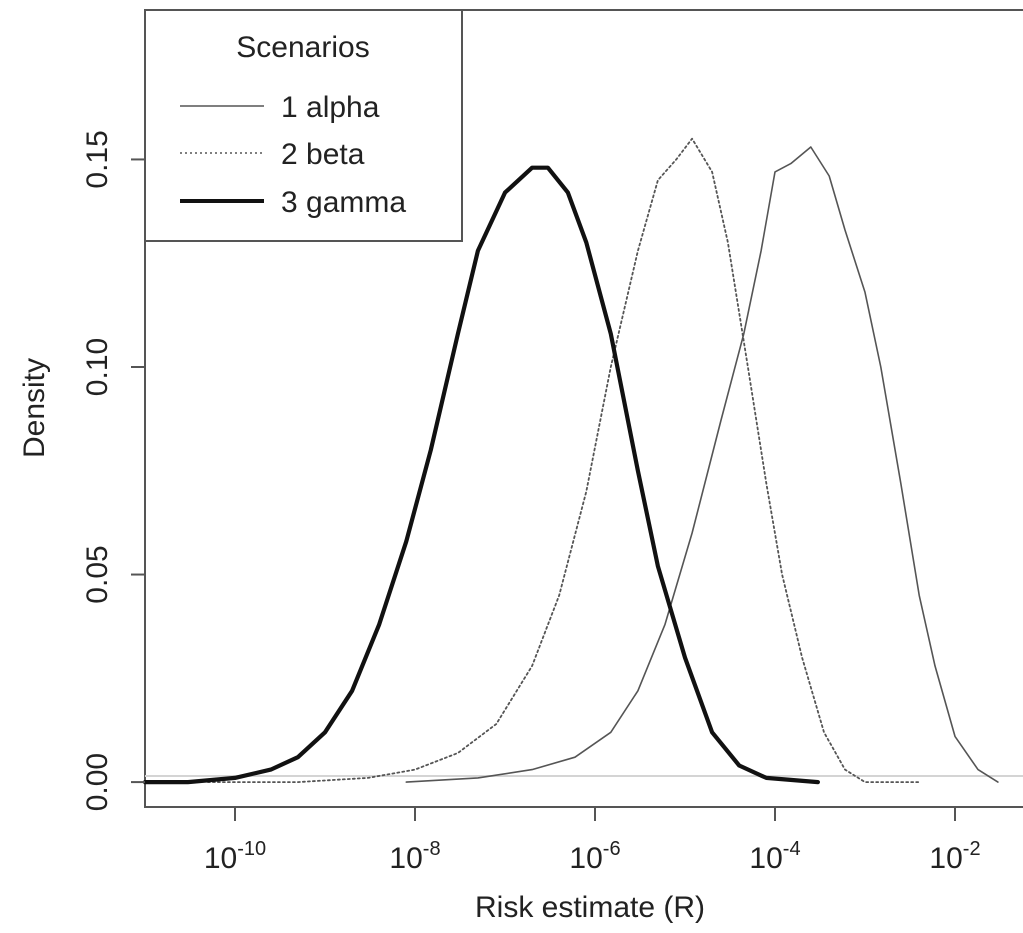  I want to click on x-tick-label: 10⁻¹⁰, so click(235, 856).